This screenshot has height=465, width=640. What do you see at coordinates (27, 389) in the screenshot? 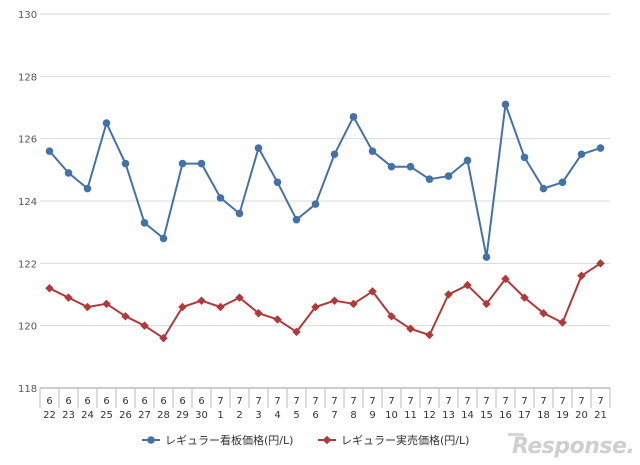
I see `y-tick-label: 118` at bounding box center [27, 389].